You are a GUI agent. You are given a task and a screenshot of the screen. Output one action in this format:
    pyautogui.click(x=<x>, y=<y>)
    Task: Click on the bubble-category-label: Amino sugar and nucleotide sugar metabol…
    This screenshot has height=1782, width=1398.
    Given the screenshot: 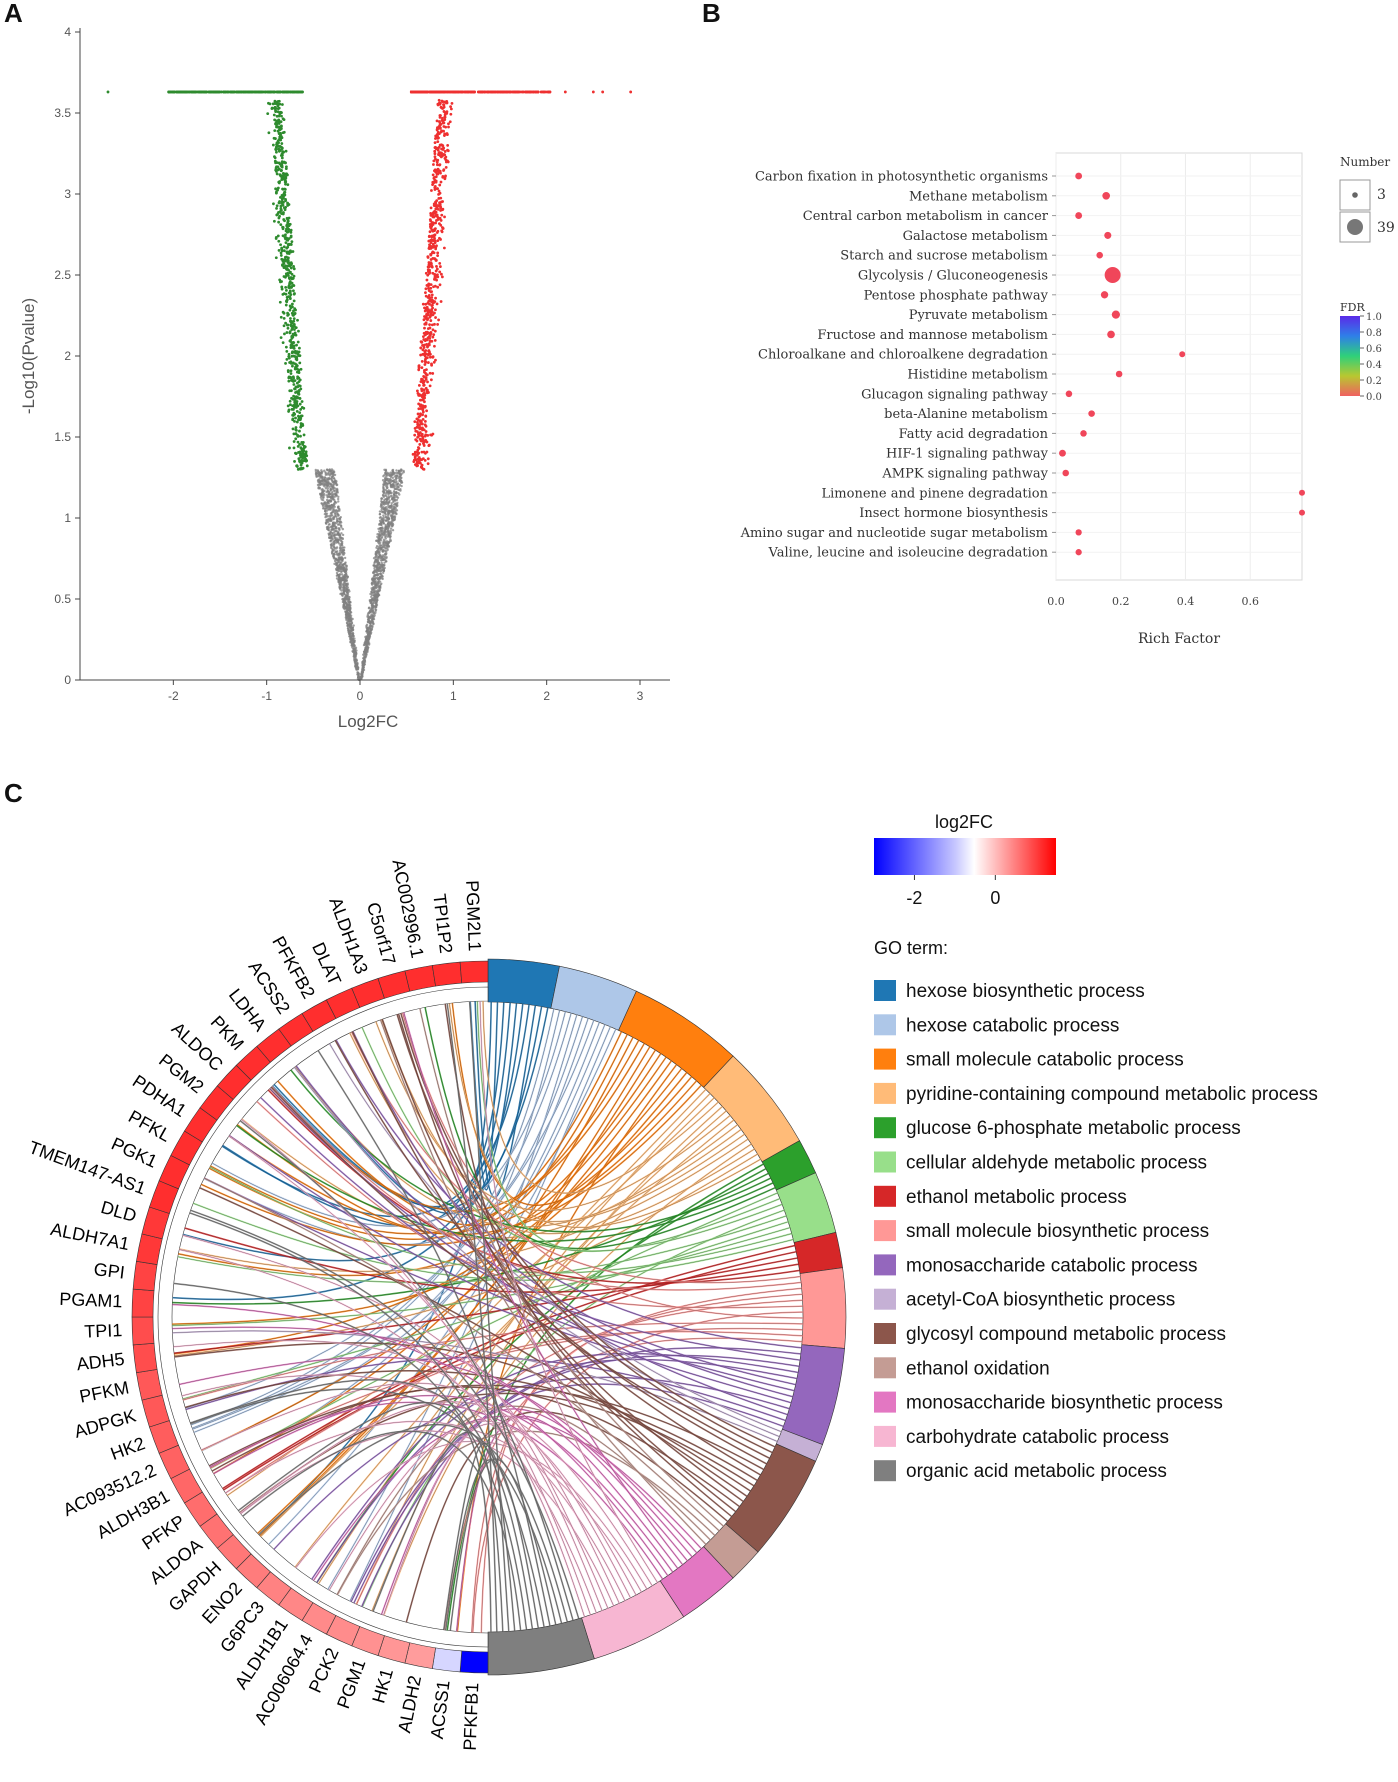 What is the action you would take?
    pyautogui.click(x=894, y=533)
    